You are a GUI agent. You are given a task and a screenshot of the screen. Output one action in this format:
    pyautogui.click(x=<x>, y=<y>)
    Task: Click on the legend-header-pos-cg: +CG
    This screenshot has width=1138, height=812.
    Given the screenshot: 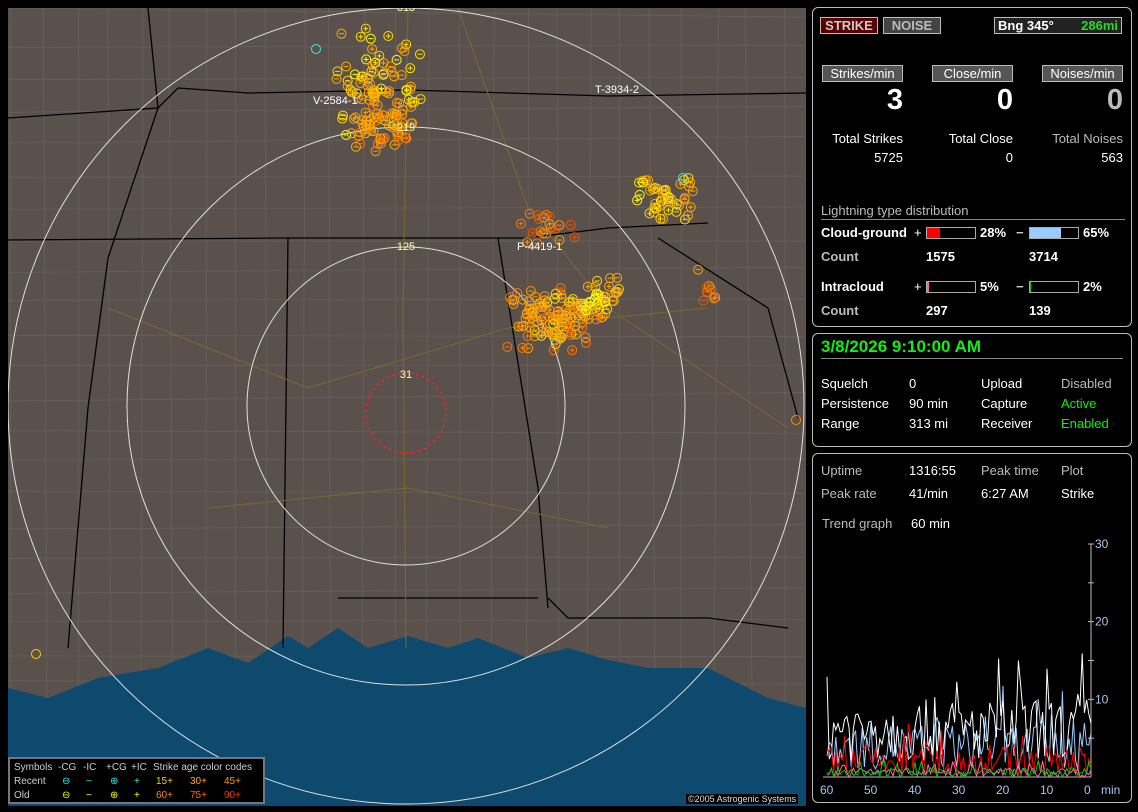 What is the action you would take?
    pyautogui.click(x=116, y=767)
    